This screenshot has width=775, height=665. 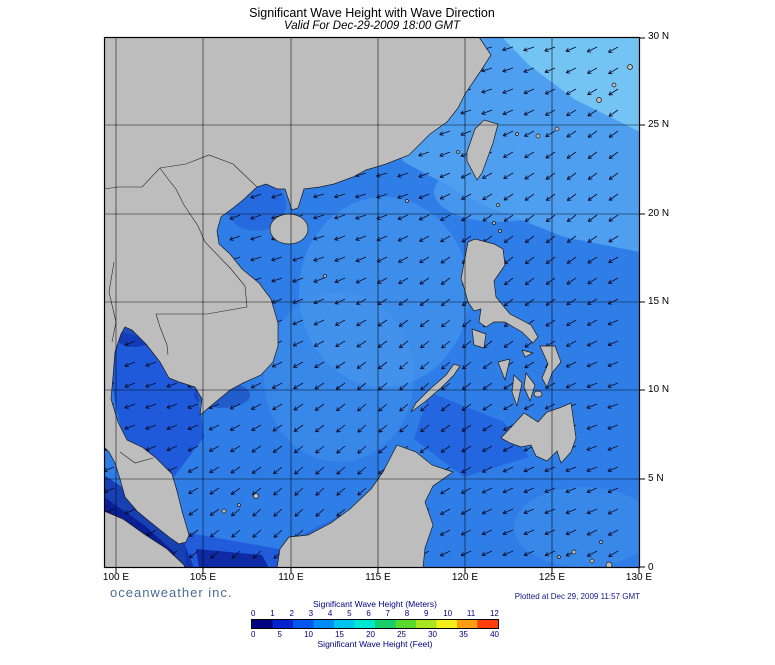 I want to click on island-hainan, so click(x=289, y=229).